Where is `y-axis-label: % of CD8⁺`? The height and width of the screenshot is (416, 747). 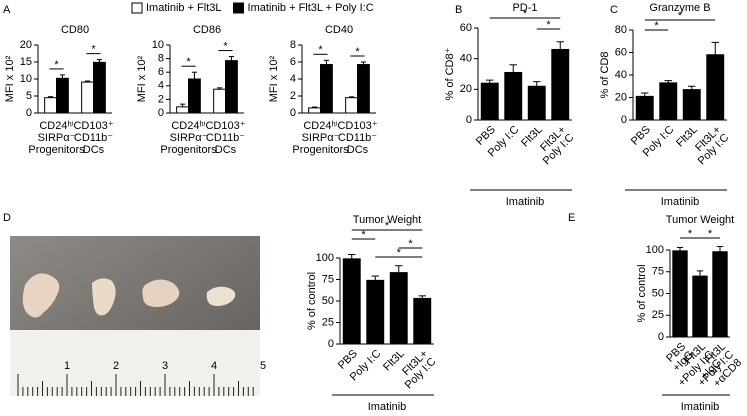
y-axis-label: % of CD8⁺ is located at coordinates (450, 73).